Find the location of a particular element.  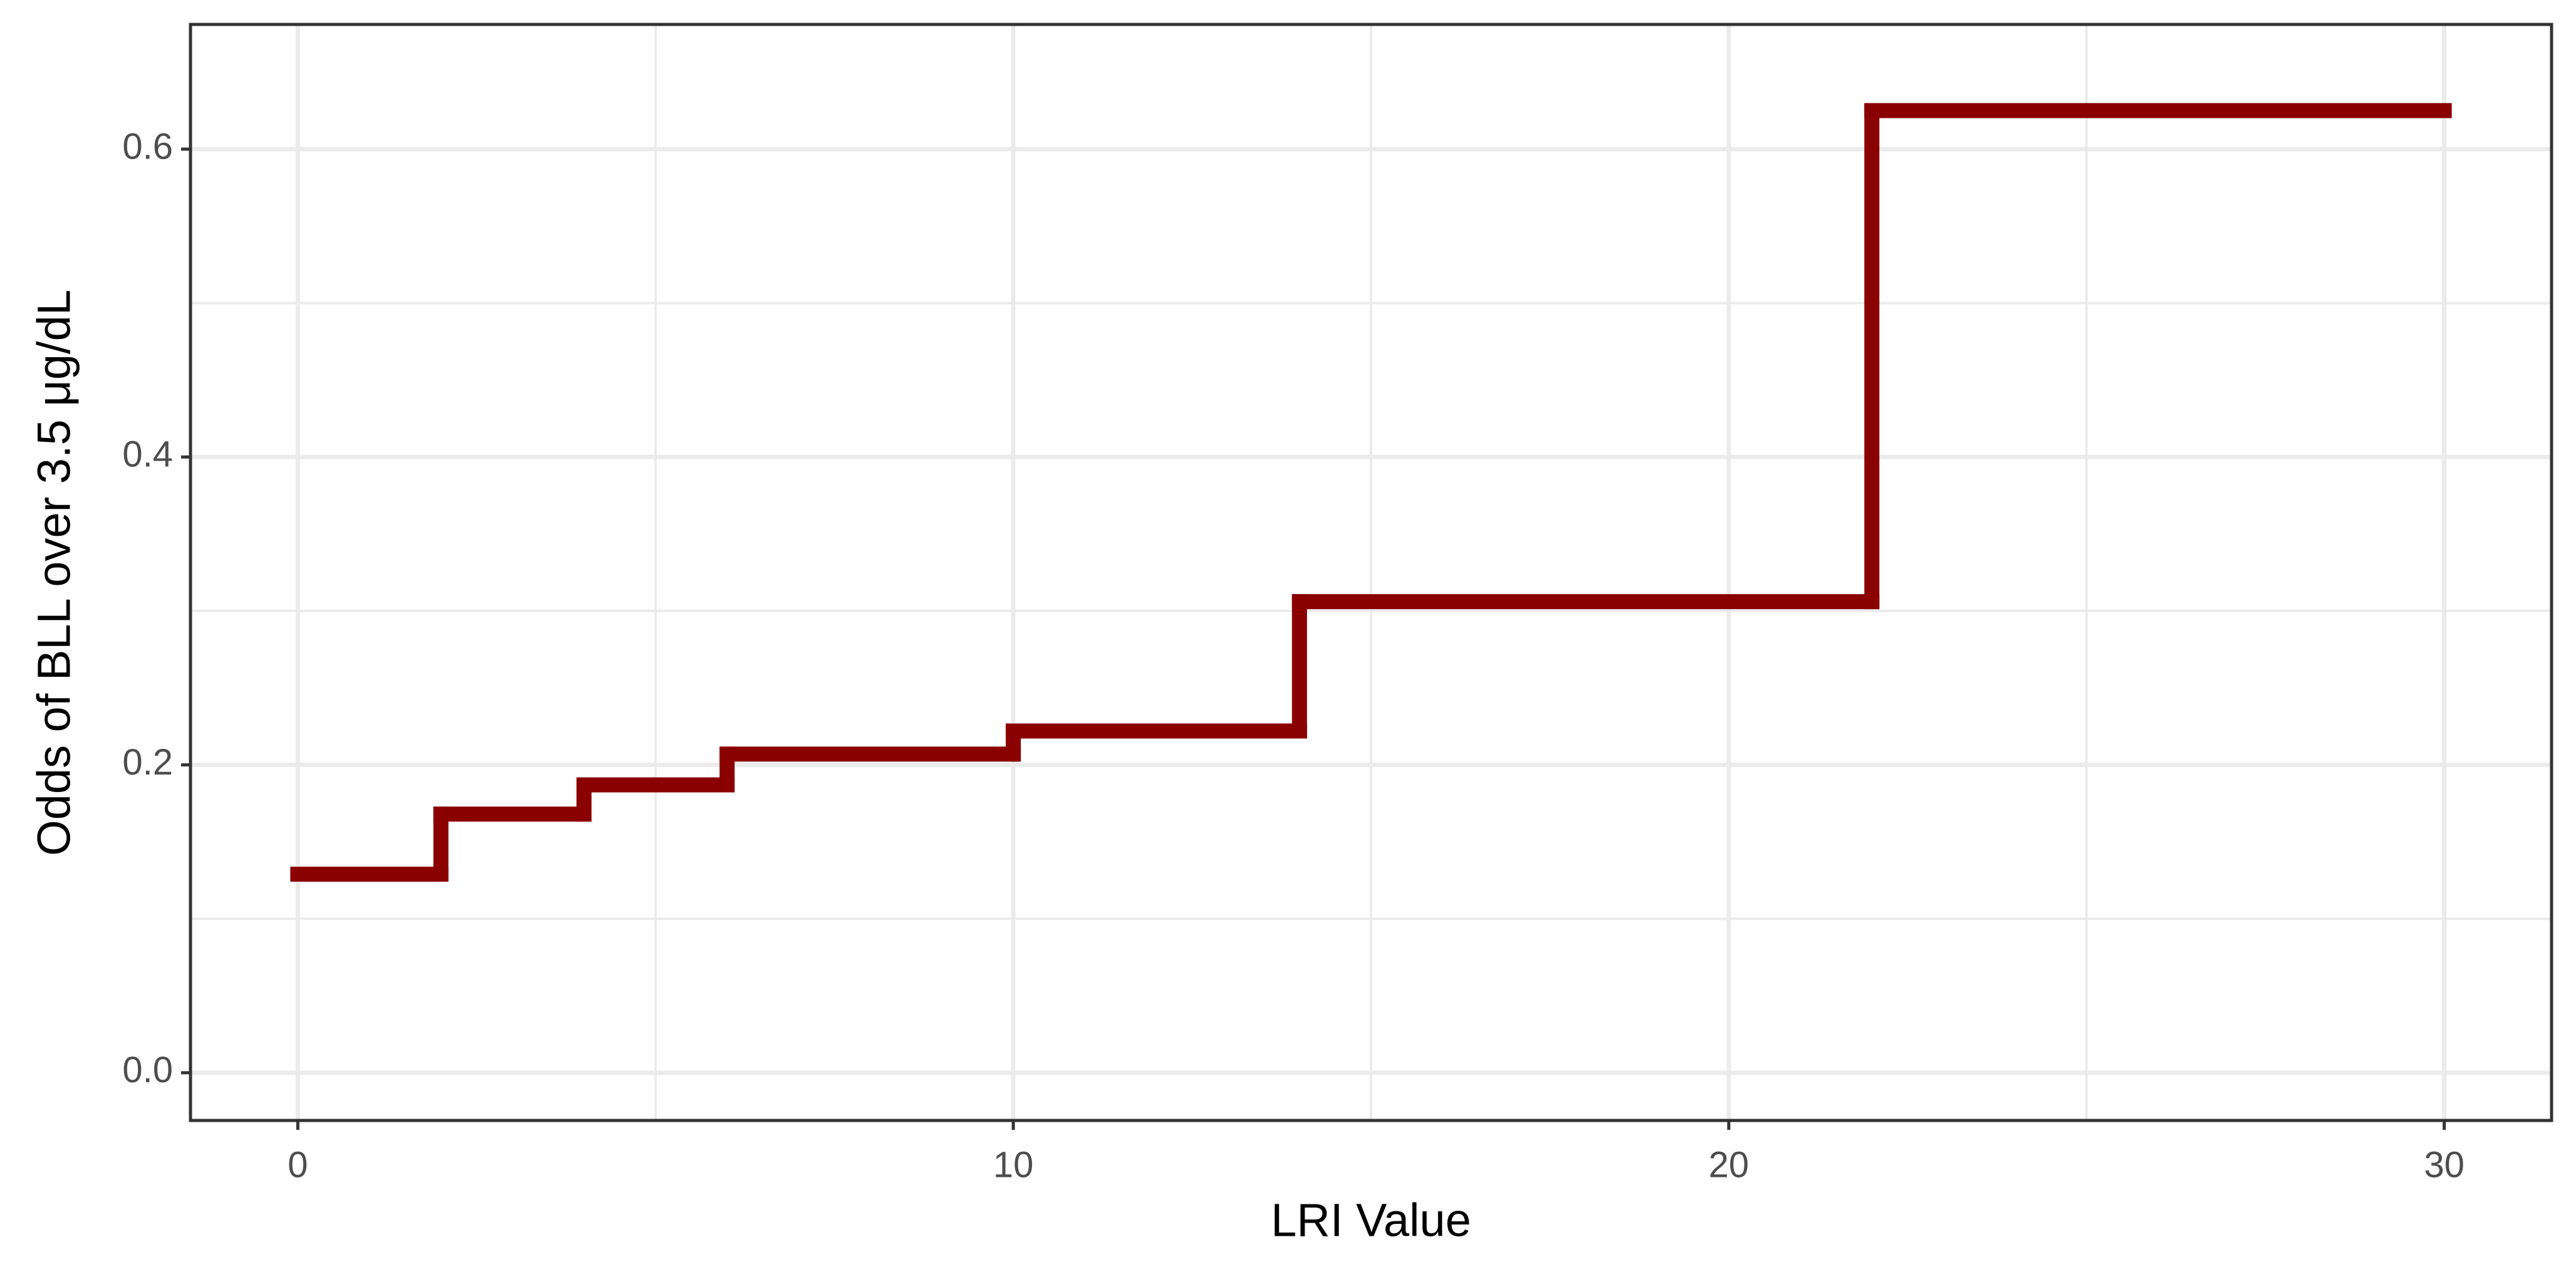

x-tick-label: 30 is located at coordinates (2444, 1164).